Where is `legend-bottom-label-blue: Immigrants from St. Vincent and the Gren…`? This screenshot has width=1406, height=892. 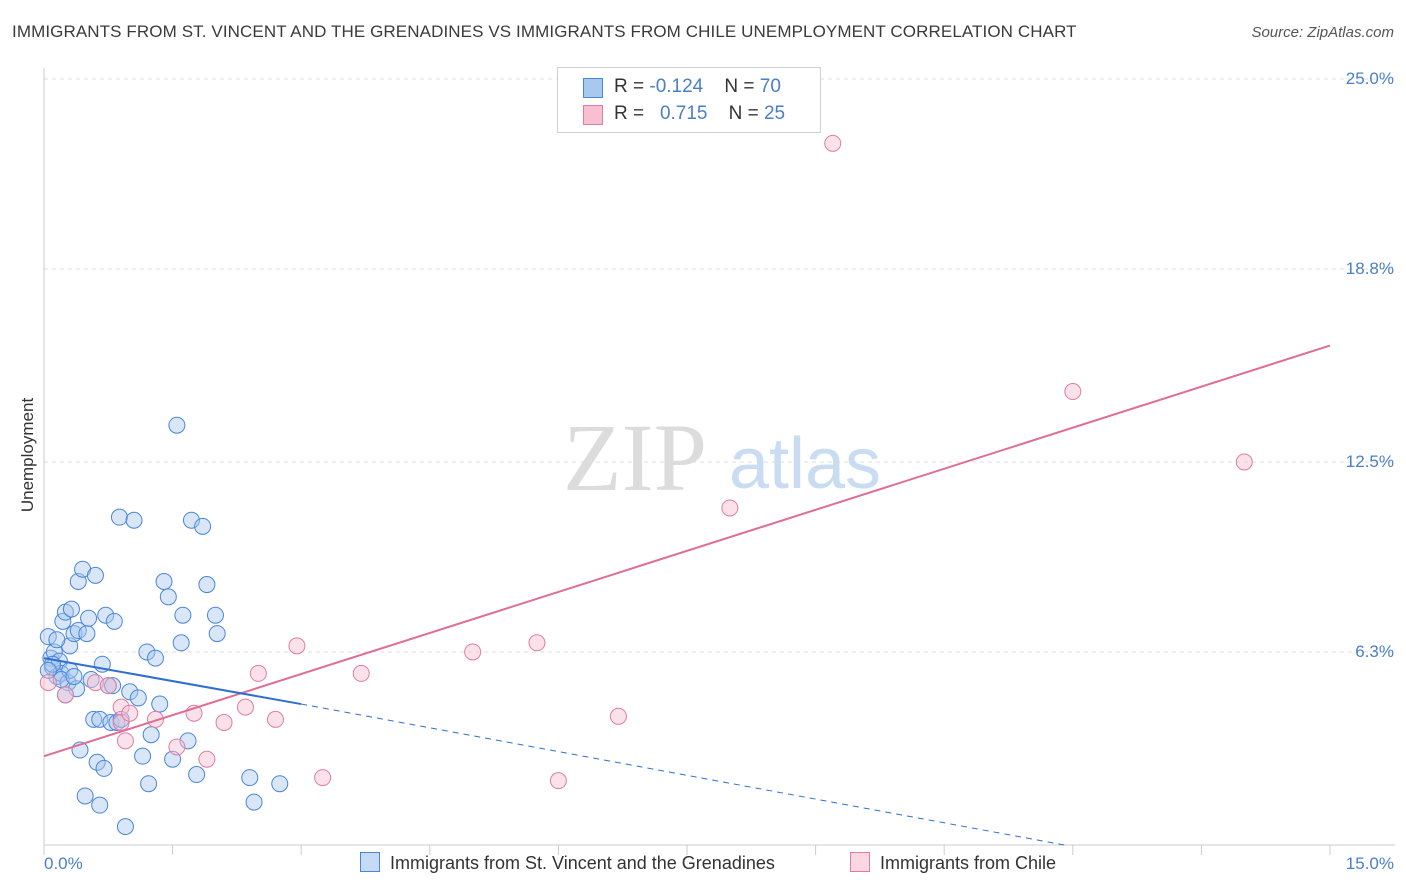
legend-bottom-label-blue: Immigrants from St. Vincent and the Gren… is located at coordinates (582, 863).